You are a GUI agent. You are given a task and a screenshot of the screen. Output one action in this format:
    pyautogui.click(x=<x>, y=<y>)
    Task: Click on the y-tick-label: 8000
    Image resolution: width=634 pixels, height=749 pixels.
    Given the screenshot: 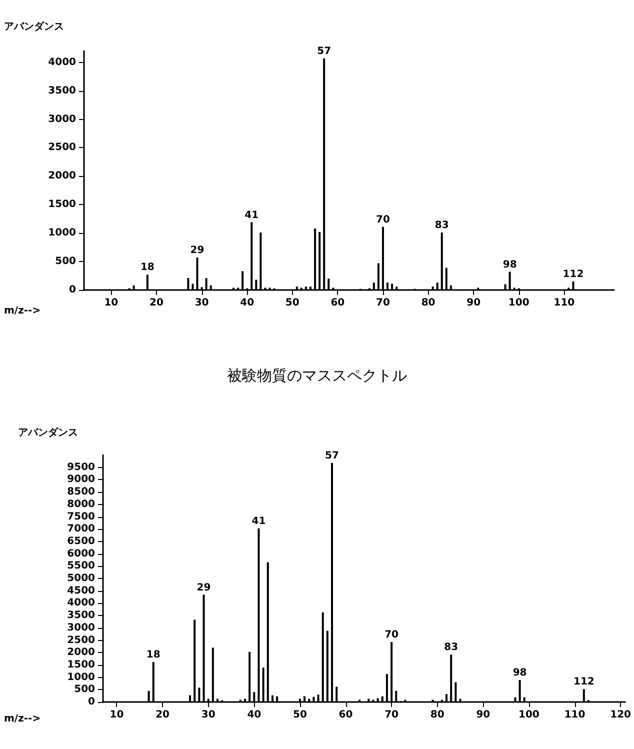 What is the action you would take?
    pyautogui.click(x=81, y=504)
    